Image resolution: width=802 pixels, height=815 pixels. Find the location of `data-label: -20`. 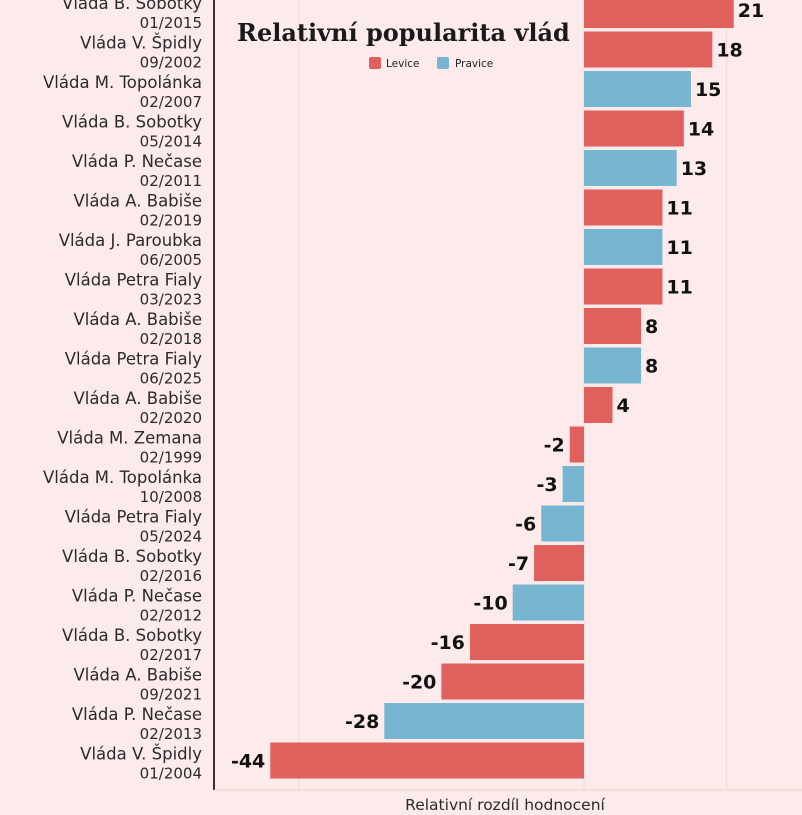

data-label: -20 is located at coordinates (419, 683).